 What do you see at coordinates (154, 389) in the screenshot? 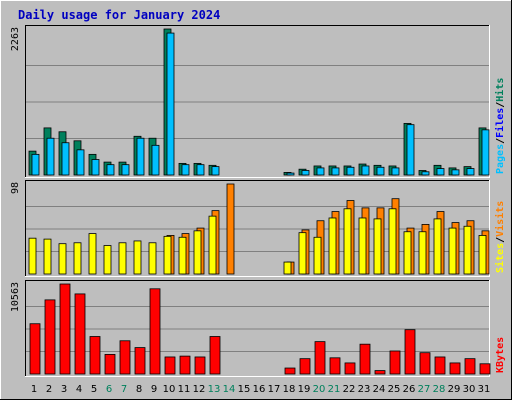
I see `day-label-9: 9` at bounding box center [154, 389].